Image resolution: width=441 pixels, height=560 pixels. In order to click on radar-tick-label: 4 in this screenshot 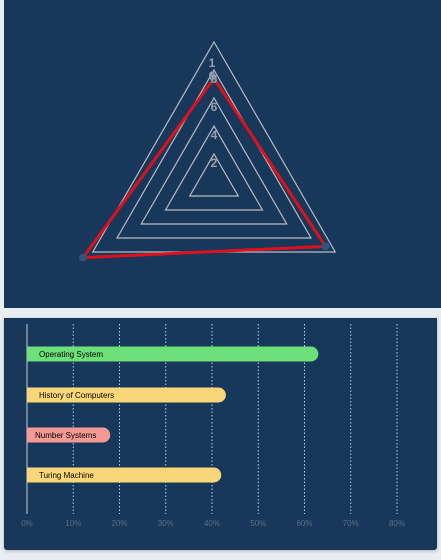, I will do `click(214, 135)`.